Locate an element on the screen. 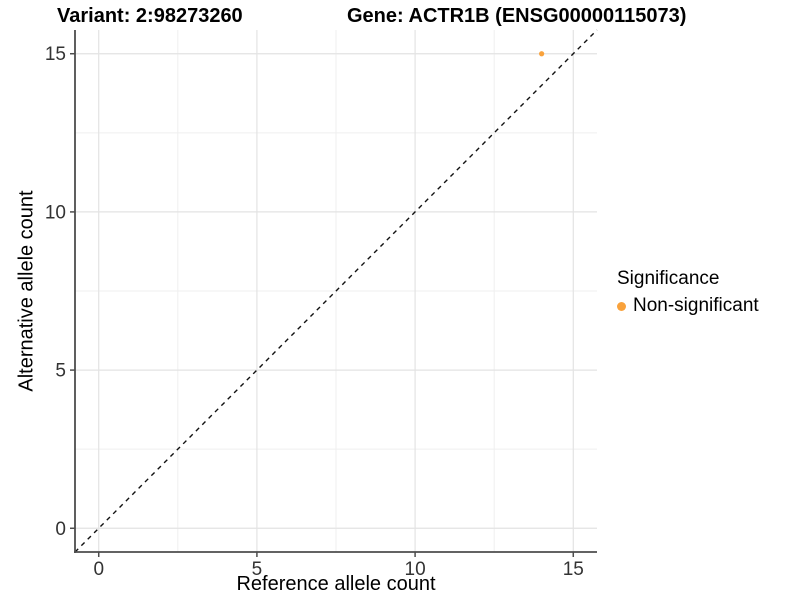  y-tick-label: 0 is located at coordinates (60, 529).